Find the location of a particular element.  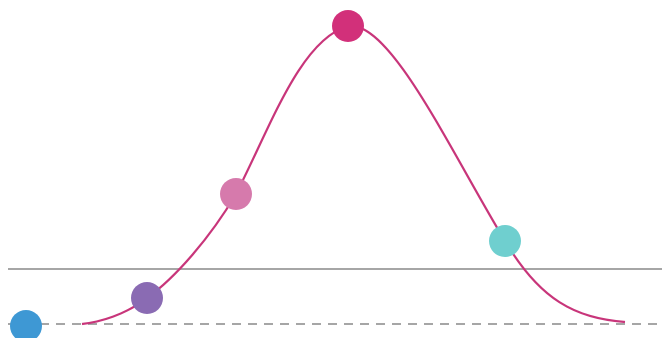

marker-teal is located at coordinates (505, 241).